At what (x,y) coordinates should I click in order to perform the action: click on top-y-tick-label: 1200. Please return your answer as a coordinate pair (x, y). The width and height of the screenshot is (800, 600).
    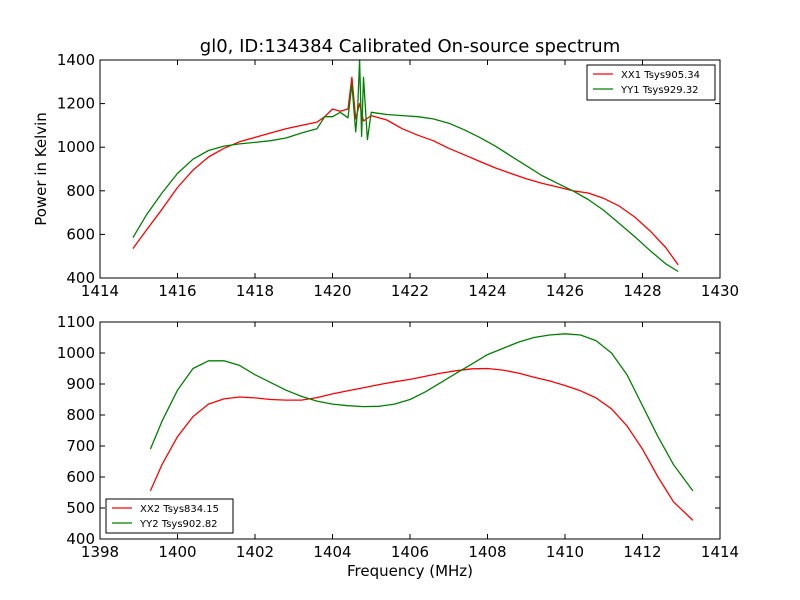
    Looking at the image, I should click on (76, 104).